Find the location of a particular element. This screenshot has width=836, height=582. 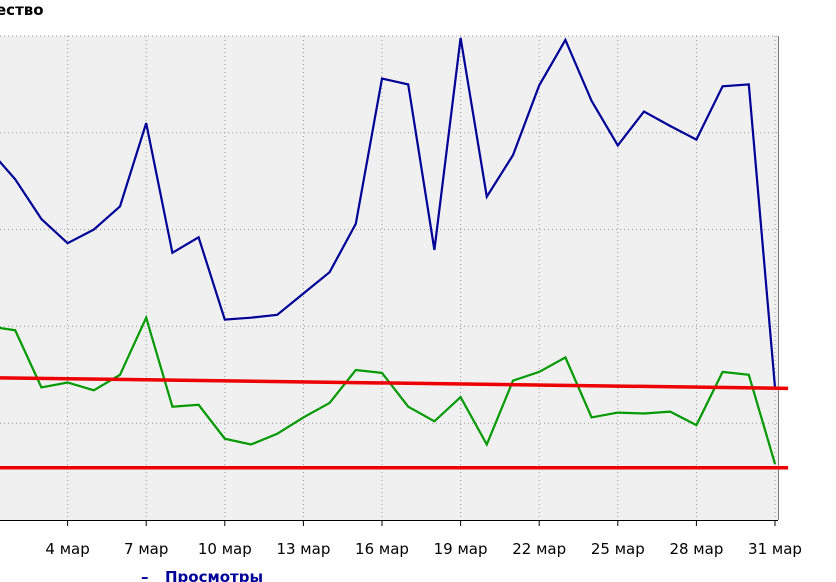

x-tick-label: 4 мар is located at coordinates (67, 549).